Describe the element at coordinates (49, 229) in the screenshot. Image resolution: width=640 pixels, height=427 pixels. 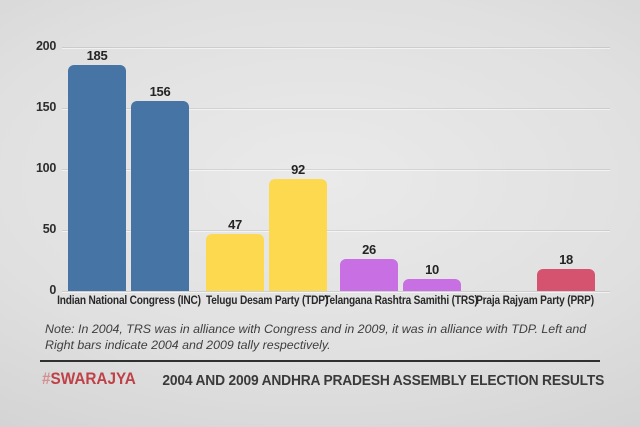
I see `y-axis-tick-50: 50` at that location.